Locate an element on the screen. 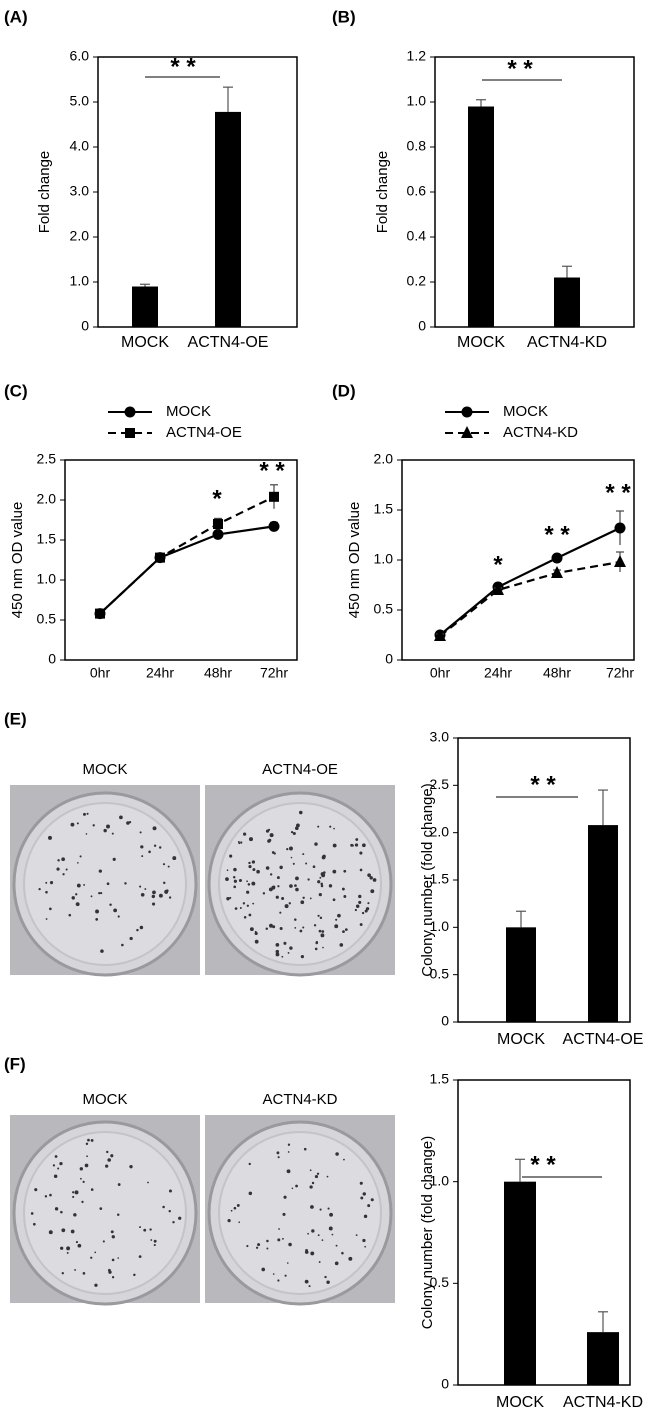  significance-mark: * * is located at coordinates (543, 784).